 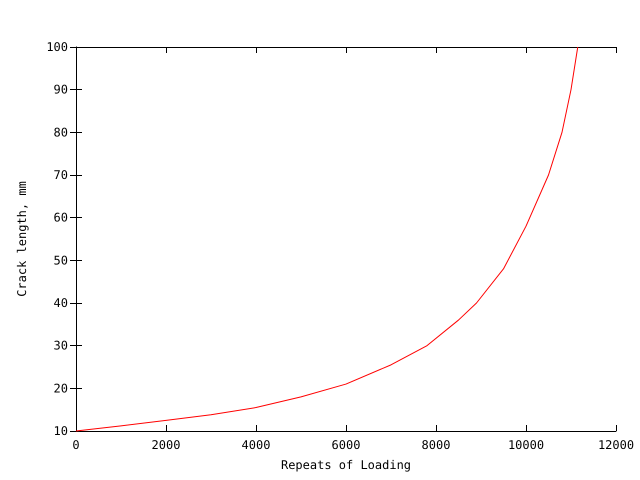 I want to click on x-tick-label: 8000, so click(x=436, y=445).